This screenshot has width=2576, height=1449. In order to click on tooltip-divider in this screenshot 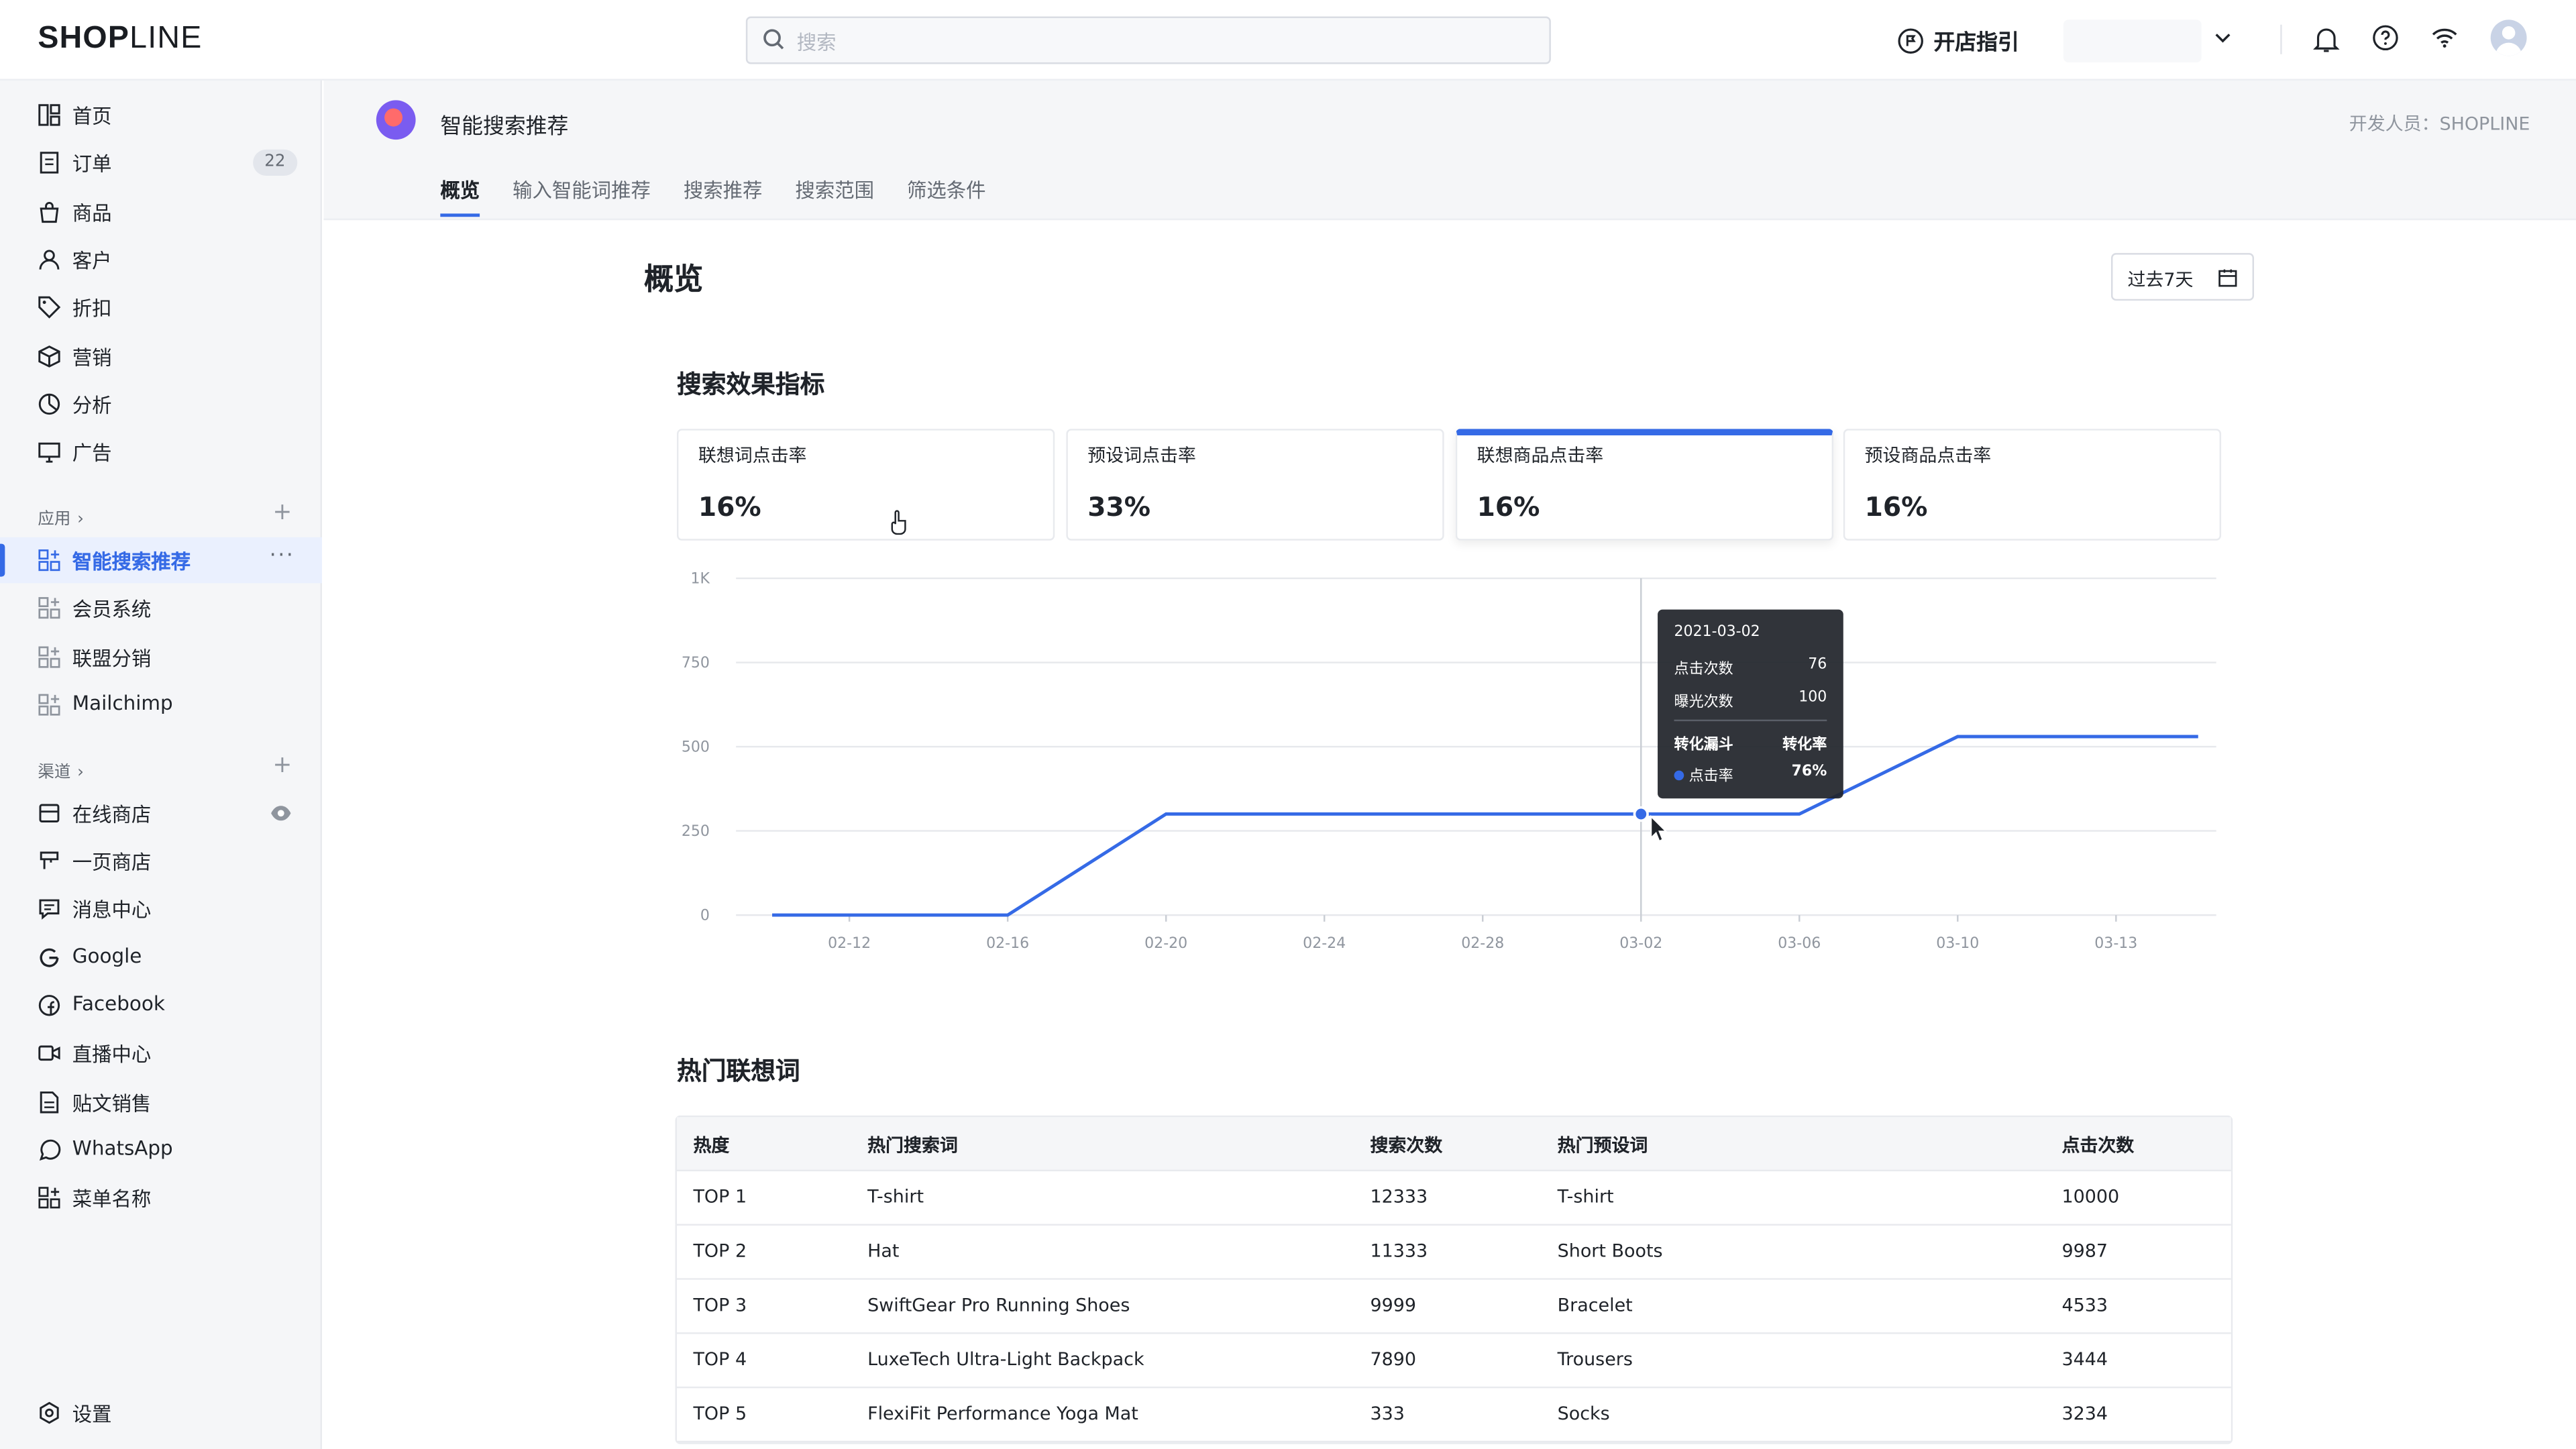, I will do `click(1750, 720)`.